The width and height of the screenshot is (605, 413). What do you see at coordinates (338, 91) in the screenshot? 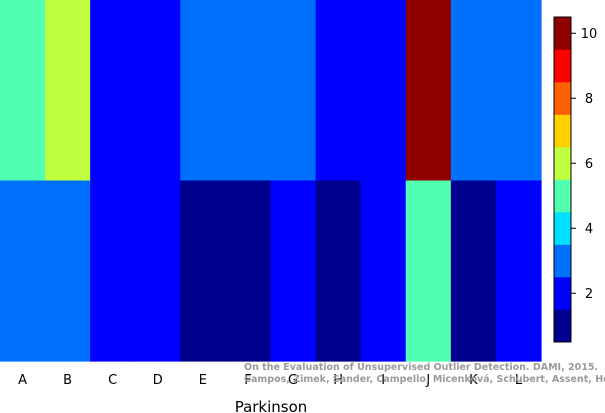
I see `heatmap-cell-h-row1` at bounding box center [338, 91].